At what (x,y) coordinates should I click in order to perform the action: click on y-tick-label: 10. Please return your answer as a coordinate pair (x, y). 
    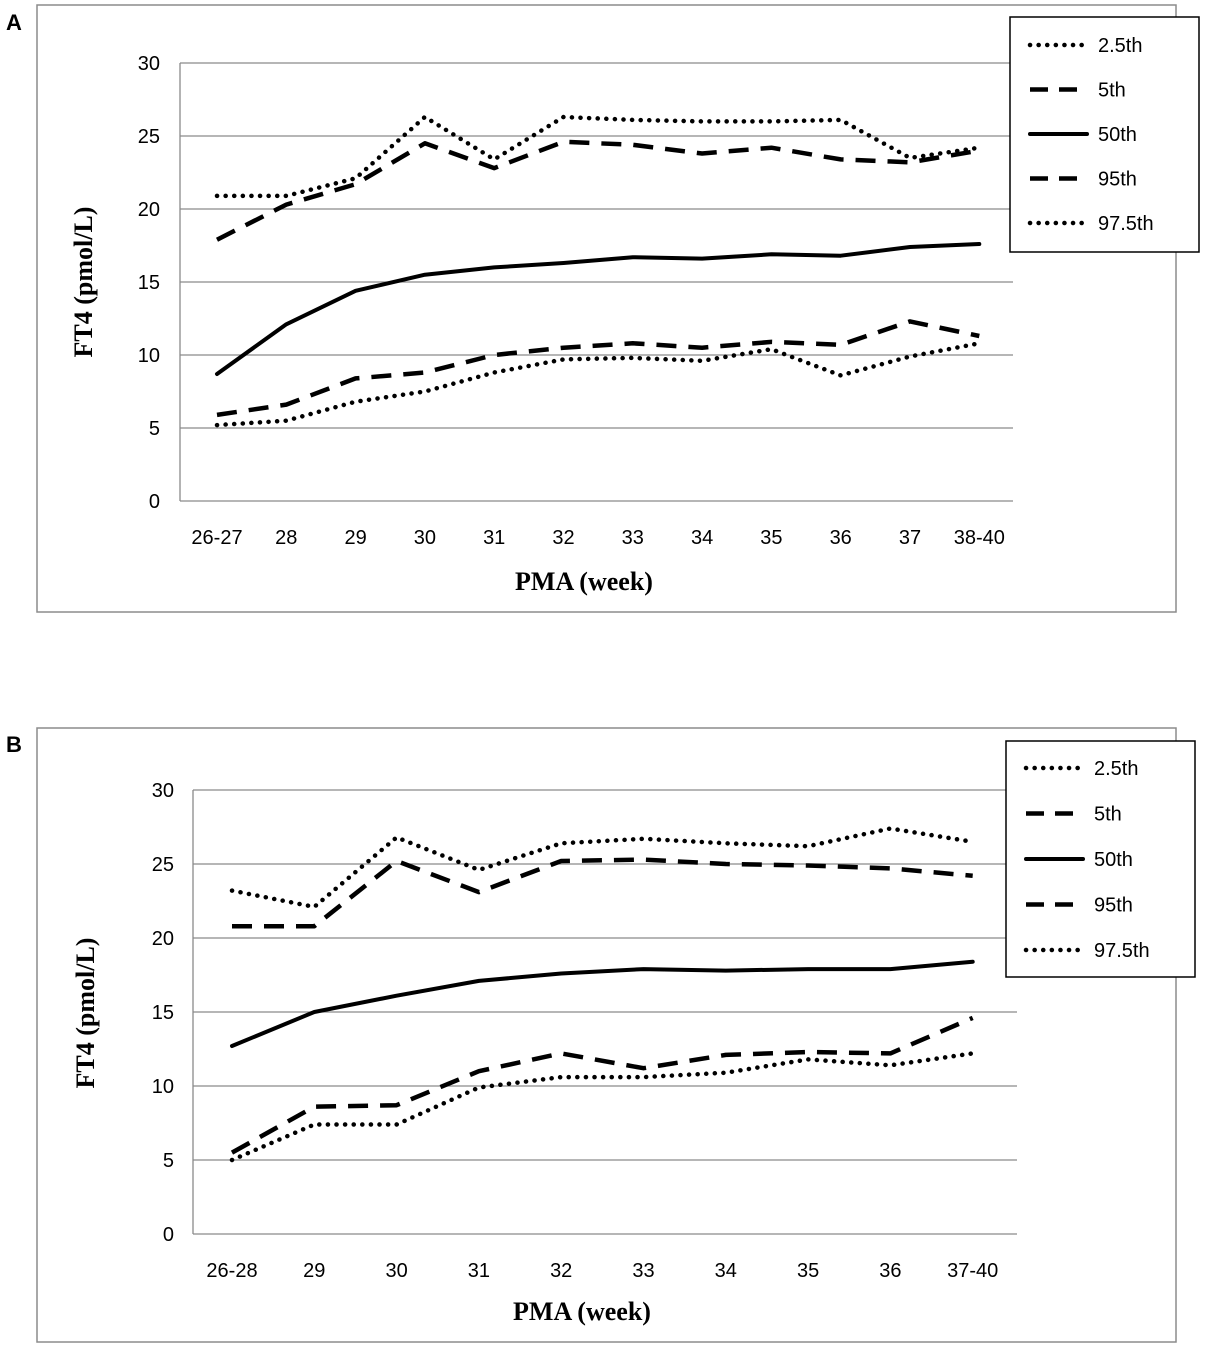
    Looking at the image, I should click on (163, 1087).